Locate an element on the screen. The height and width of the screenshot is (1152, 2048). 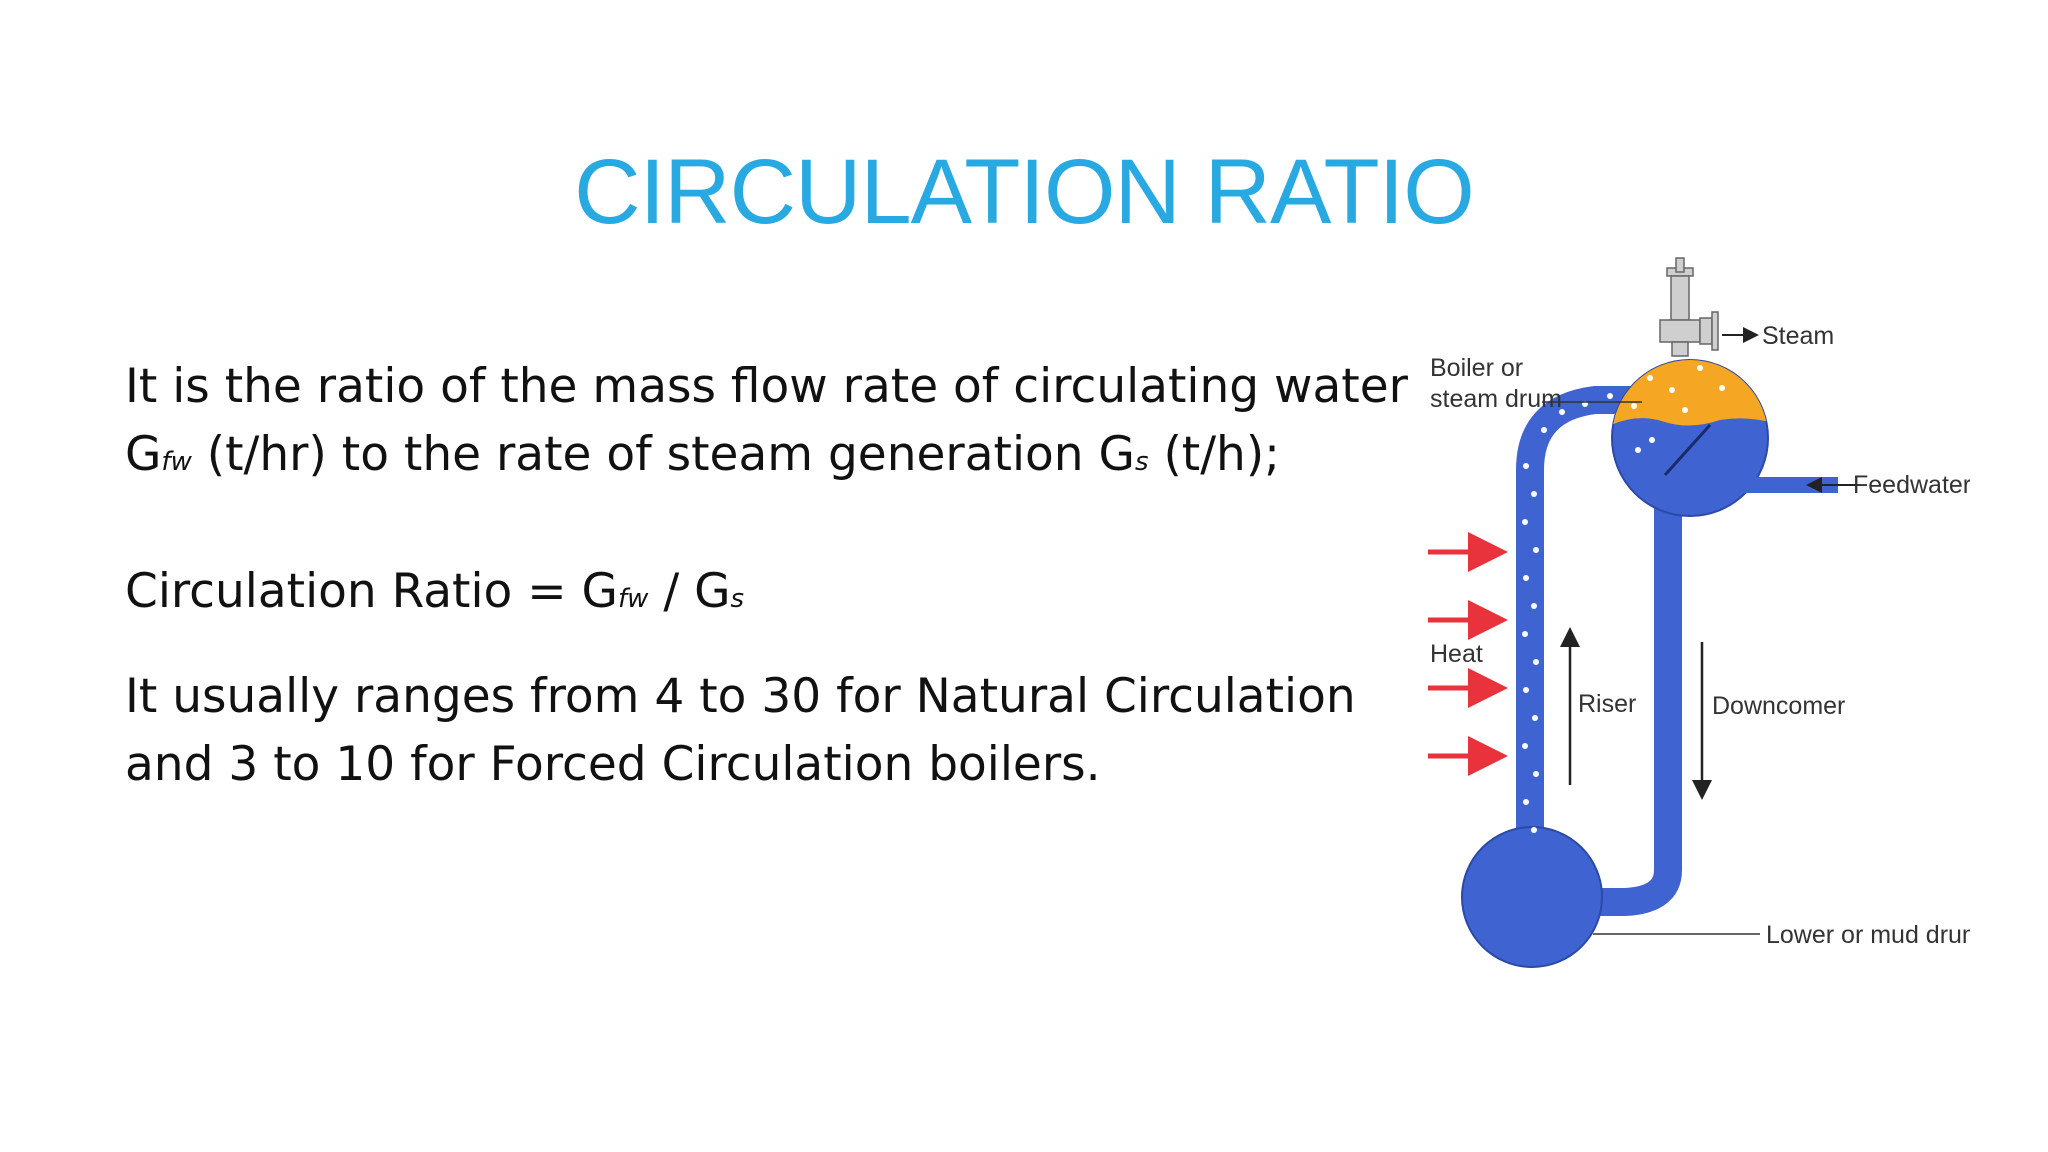
formula-divider: / G is located at coordinates (689, 591).